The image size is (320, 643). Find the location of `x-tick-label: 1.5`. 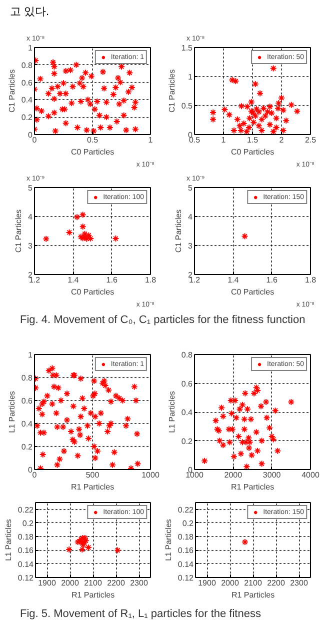

x-tick-label: 1.5 is located at coordinates (252, 140).